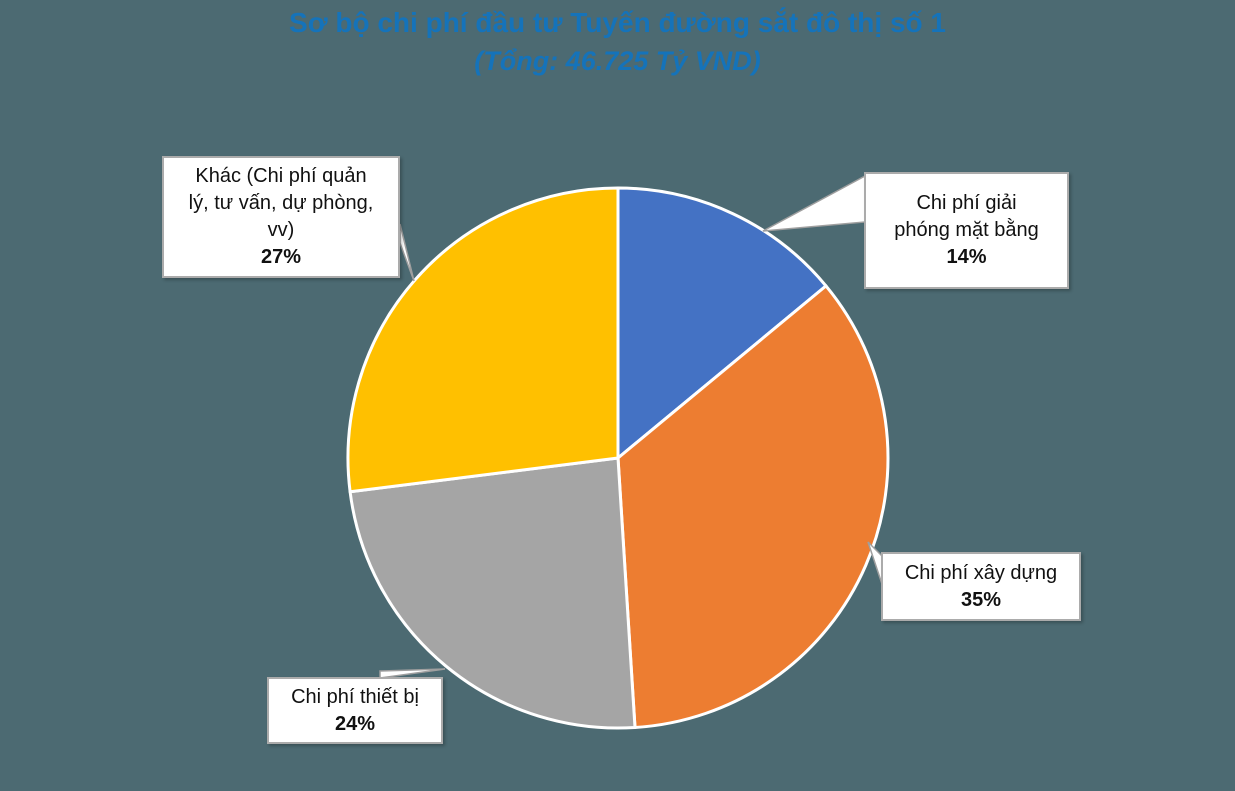 The width and height of the screenshot is (1235, 791). Describe the element at coordinates (981, 586) in the screenshot. I see `pie-label-xay-dung: Chi phí xây dựng 35%` at that location.